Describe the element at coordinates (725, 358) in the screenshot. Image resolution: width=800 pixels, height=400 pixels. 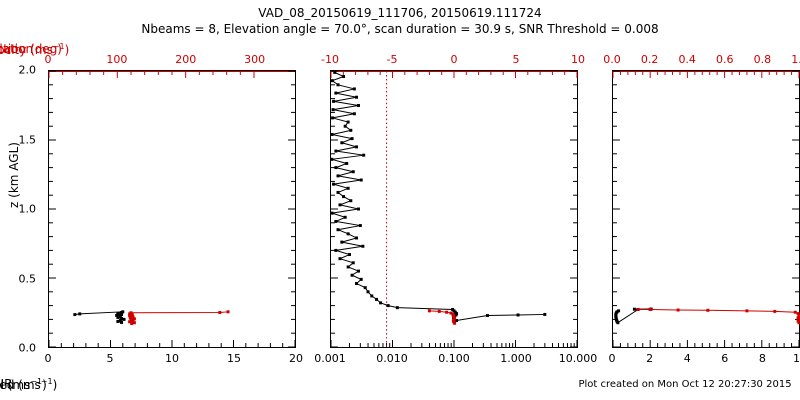
I see `panel3-bottom-tick-label: 6` at that location.